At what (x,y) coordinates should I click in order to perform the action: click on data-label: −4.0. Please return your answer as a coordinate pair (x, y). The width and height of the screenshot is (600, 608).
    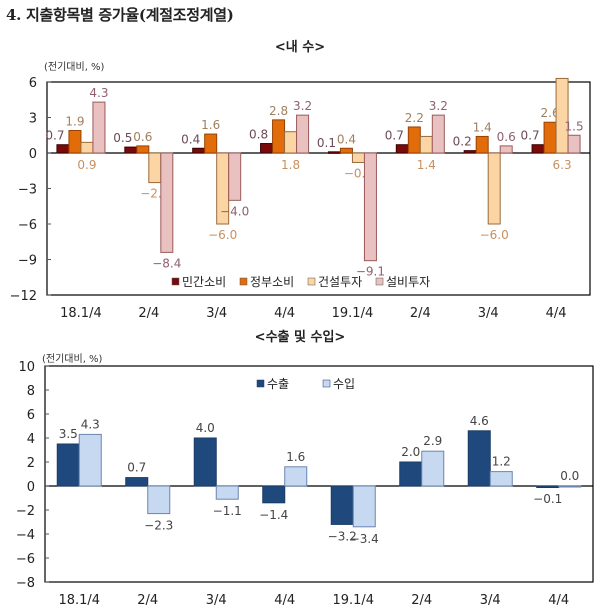
    Looking at the image, I should click on (234, 211).